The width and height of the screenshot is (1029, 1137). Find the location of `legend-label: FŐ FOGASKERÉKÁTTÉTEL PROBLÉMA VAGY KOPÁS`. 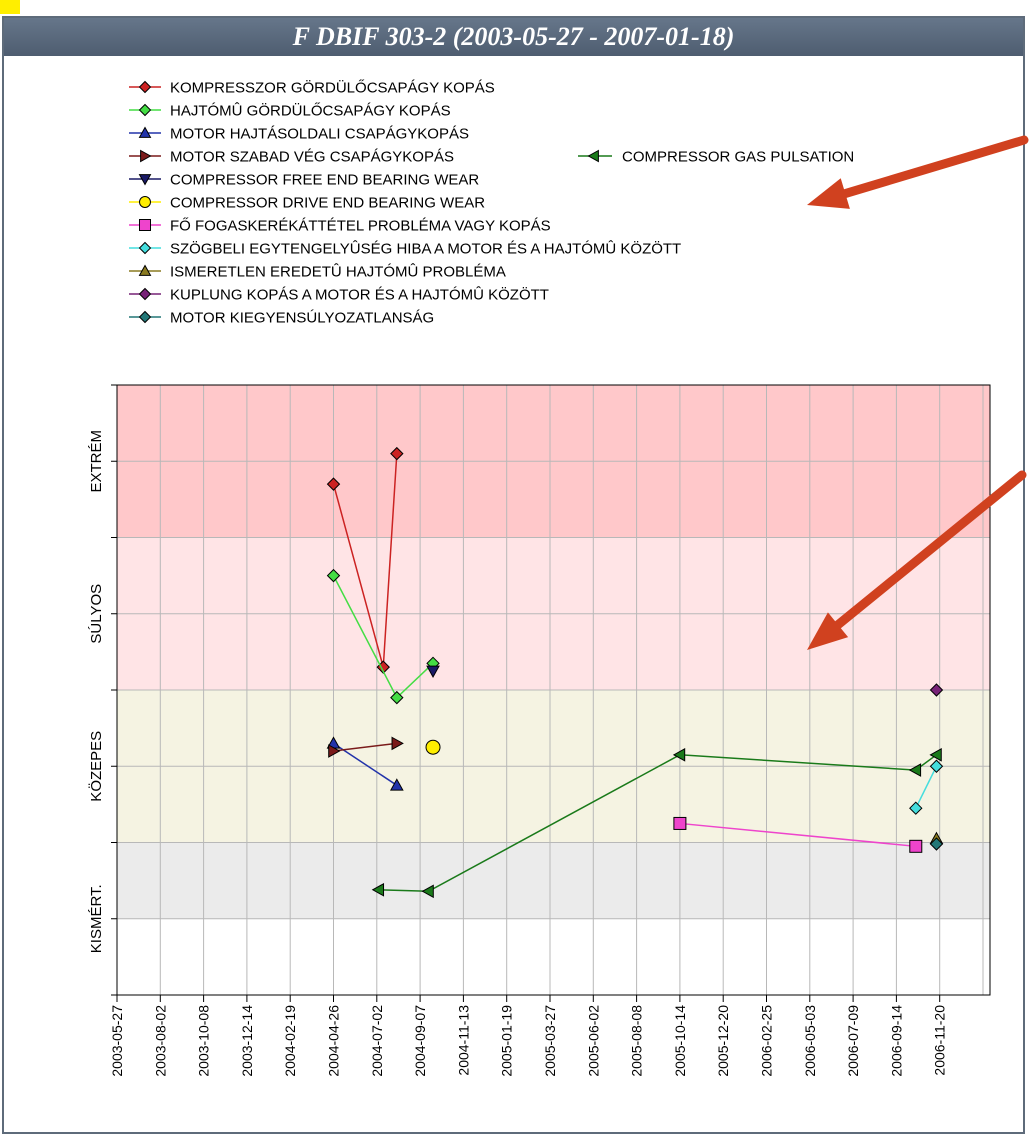

legend-label: FŐ FOGASKERÉKÁTTÉTEL PROBLÉMA VAGY KOPÁS is located at coordinates (360, 226).